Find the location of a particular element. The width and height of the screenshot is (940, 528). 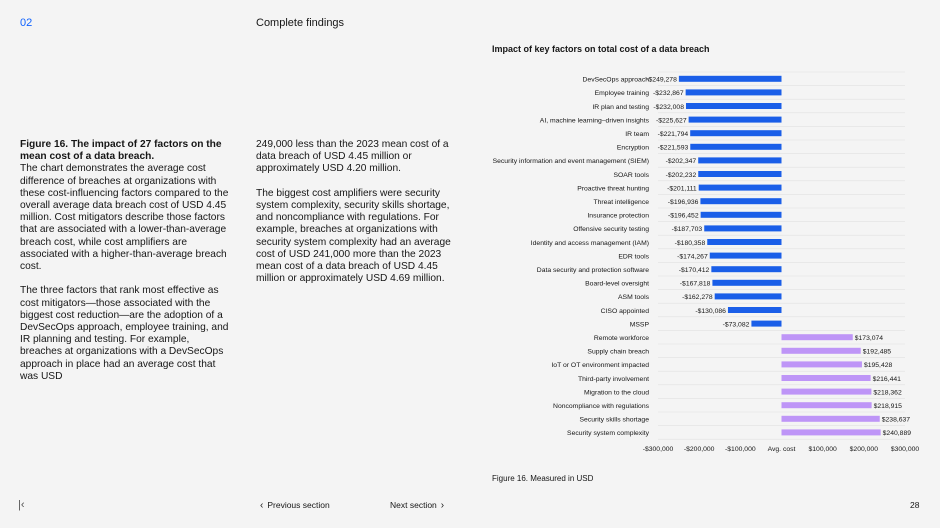

value-label: $218,915 is located at coordinates (888, 406).